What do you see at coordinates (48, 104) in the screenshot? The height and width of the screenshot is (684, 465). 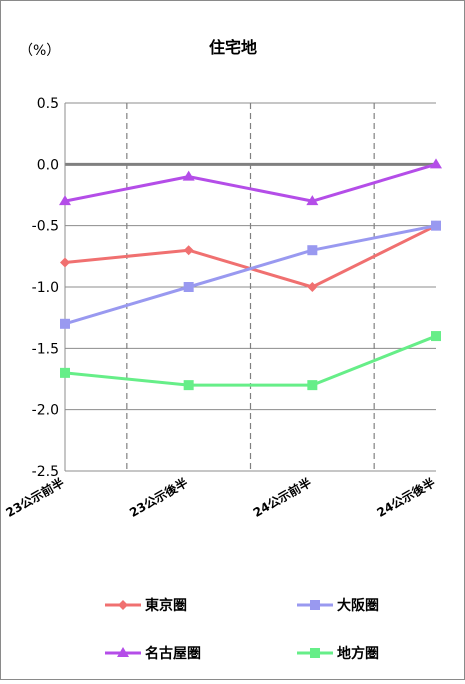 I see `y-tick-label: 0.5` at bounding box center [48, 104].